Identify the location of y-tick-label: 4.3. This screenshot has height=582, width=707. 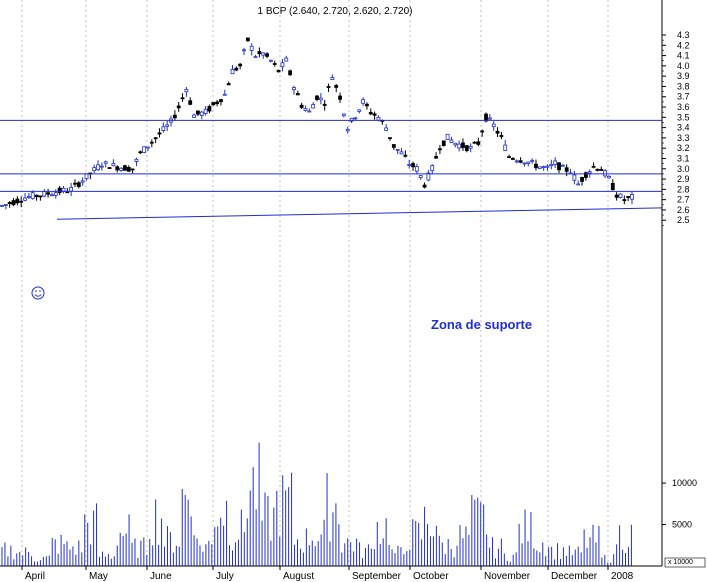
(683, 35).